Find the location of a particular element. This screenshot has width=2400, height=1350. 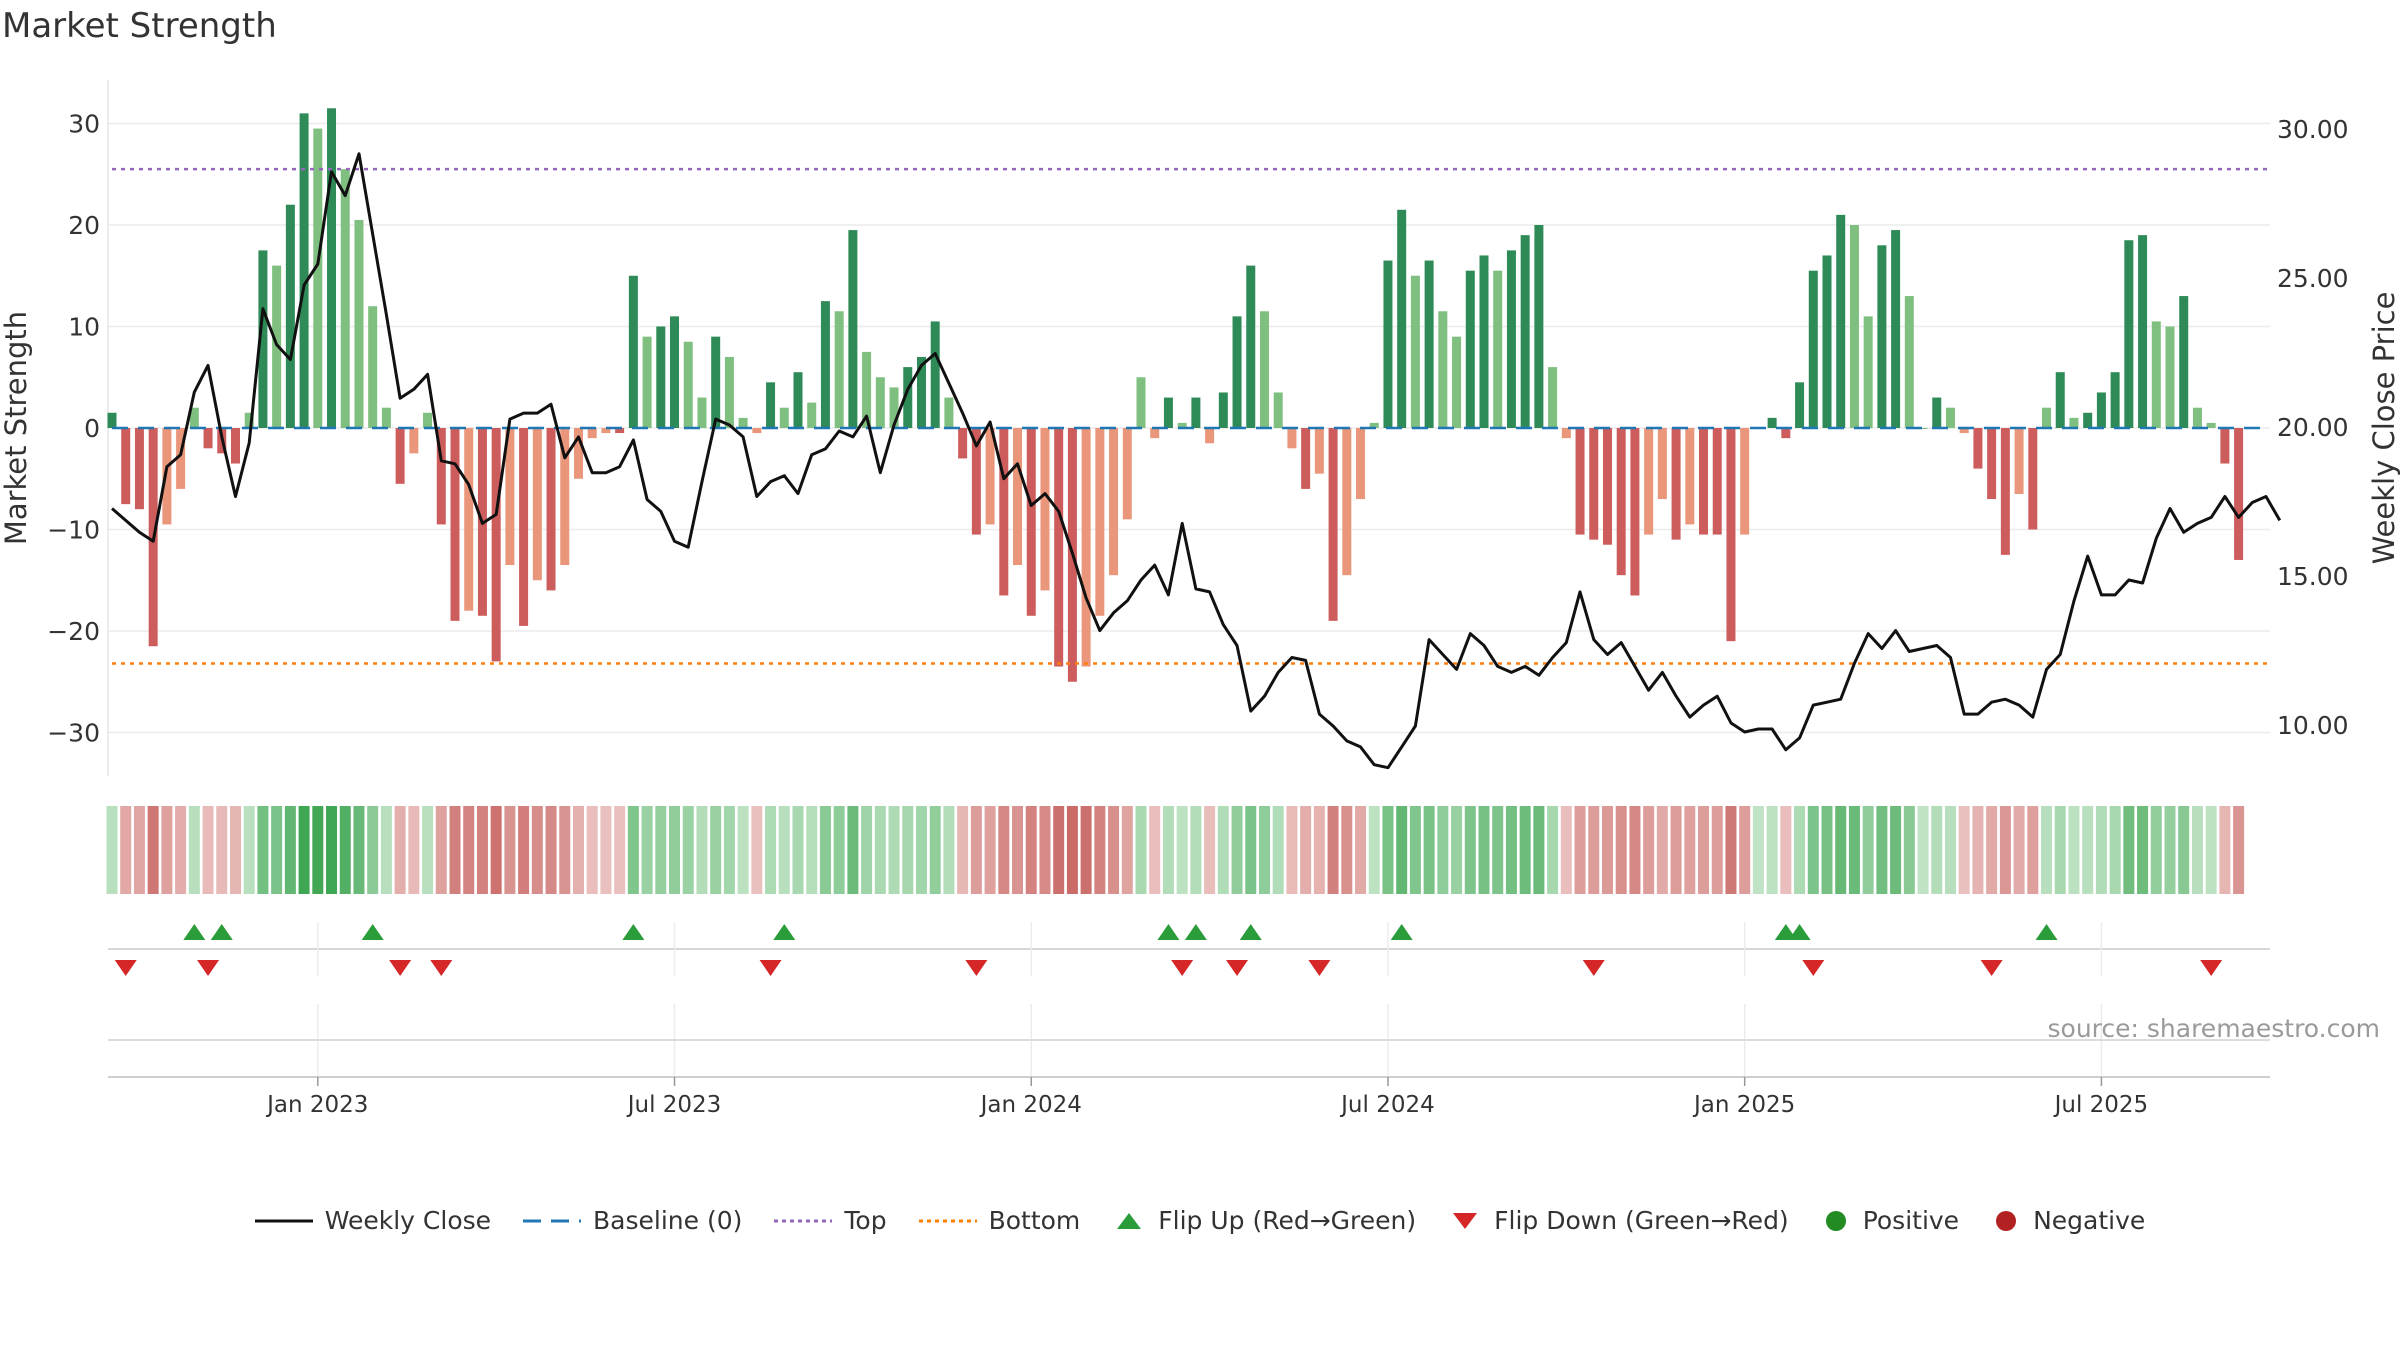

chart-title: Market Strength is located at coordinates (139, 26).